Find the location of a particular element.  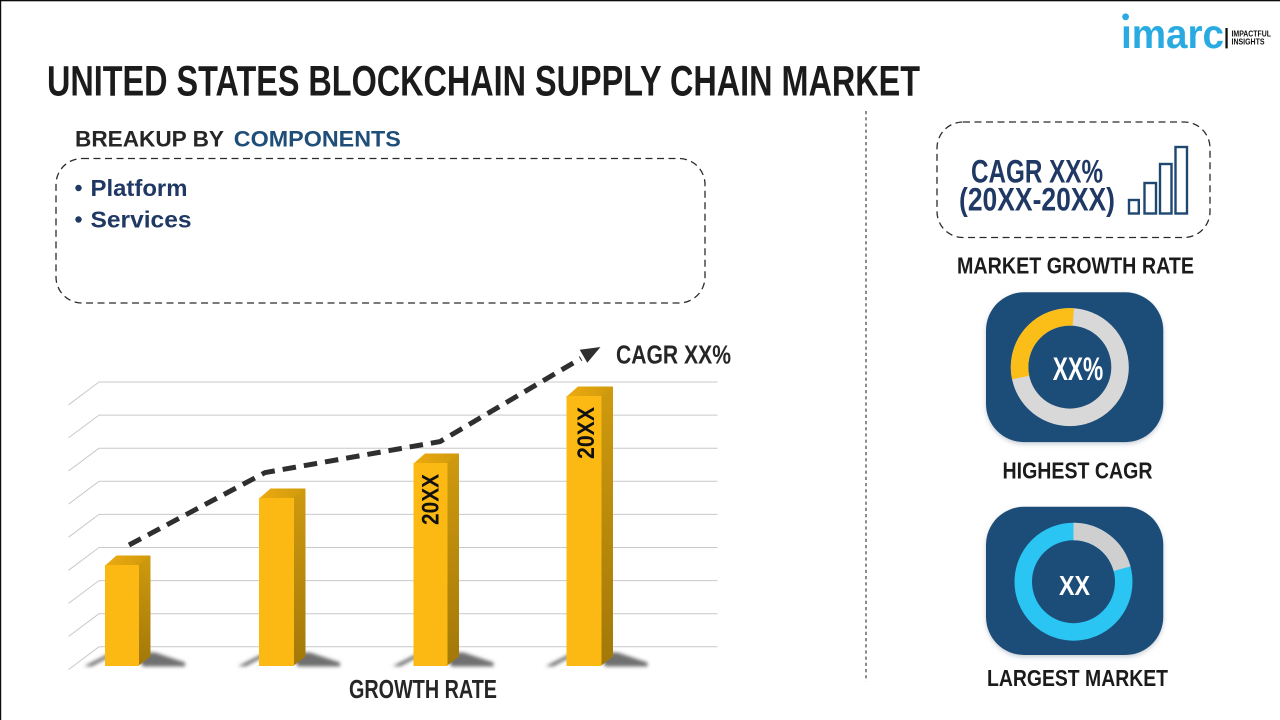

svg-text: (20XX-20XX) is located at coordinates (1037, 200).